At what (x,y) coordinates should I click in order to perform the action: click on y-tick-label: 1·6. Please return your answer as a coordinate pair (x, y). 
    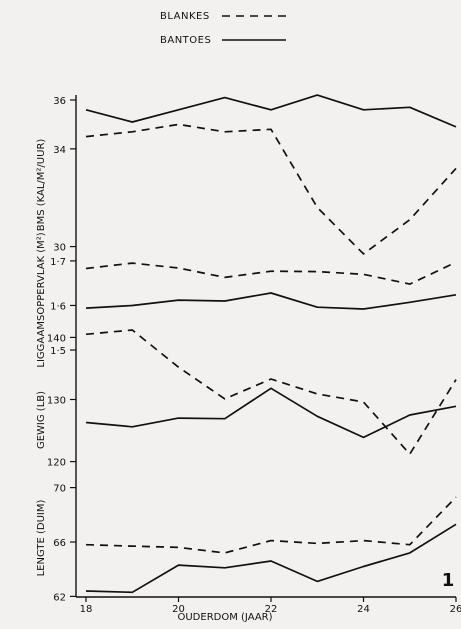
    Looking at the image, I should click on (58, 306).